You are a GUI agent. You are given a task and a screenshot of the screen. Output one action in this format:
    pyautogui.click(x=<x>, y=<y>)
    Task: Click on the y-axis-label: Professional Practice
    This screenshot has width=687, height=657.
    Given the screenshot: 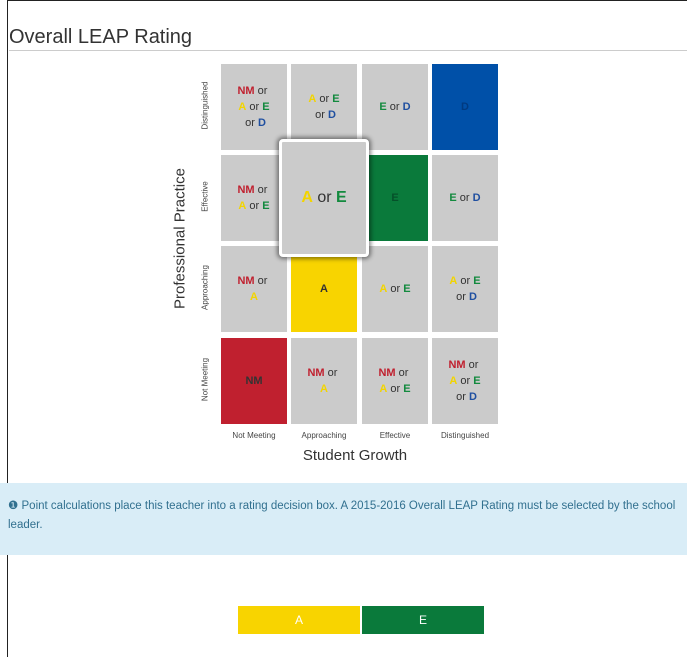 What is the action you would take?
    pyautogui.click(x=180, y=238)
    